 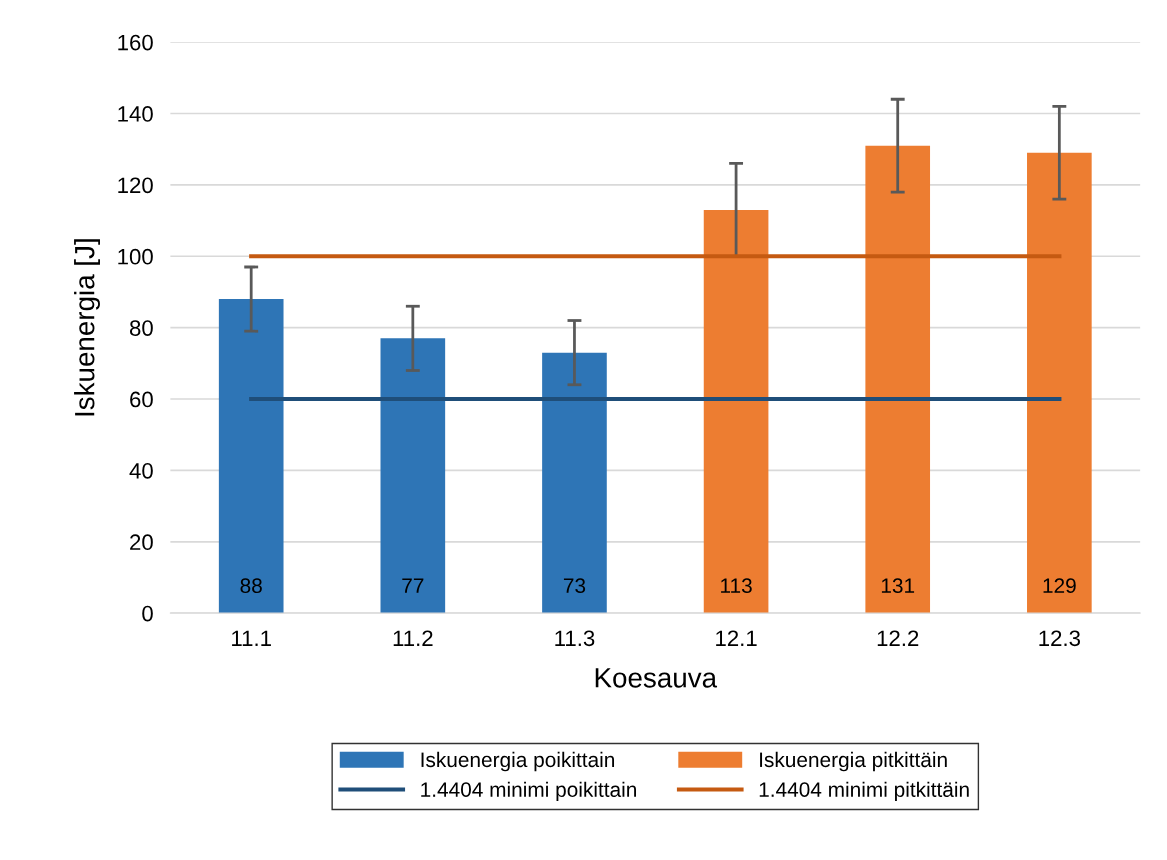 What do you see at coordinates (864, 791) in the screenshot?
I see `legend-label: 1.4404 minimi pitkittäin` at bounding box center [864, 791].